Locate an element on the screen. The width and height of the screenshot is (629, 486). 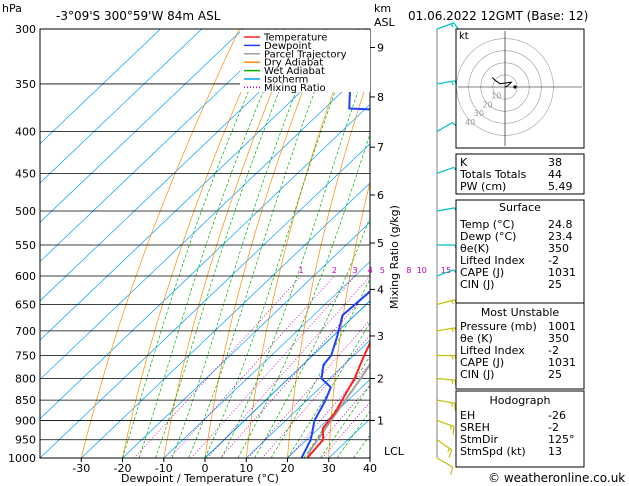
datetime-title: 01.06.2022 12GMT (Base: 12) is located at coordinates (498, 16).